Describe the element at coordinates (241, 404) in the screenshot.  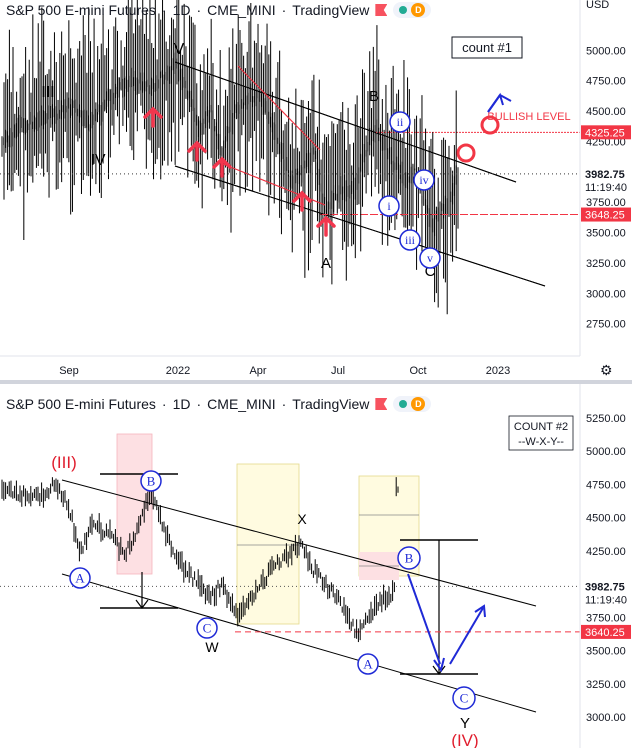
I see `exchange-label: CME_MINI` at that location.